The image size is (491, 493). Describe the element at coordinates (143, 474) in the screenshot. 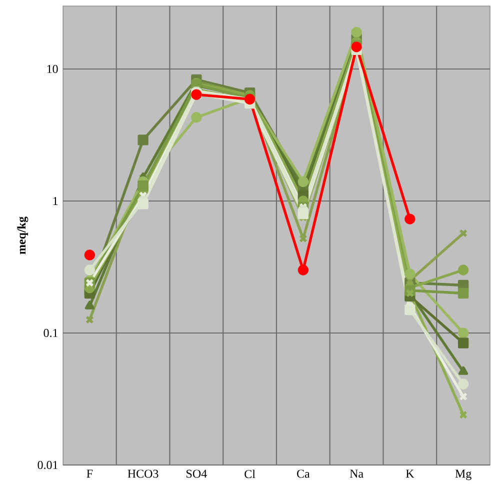

I see `x-tick-label: HCO3` at that location.